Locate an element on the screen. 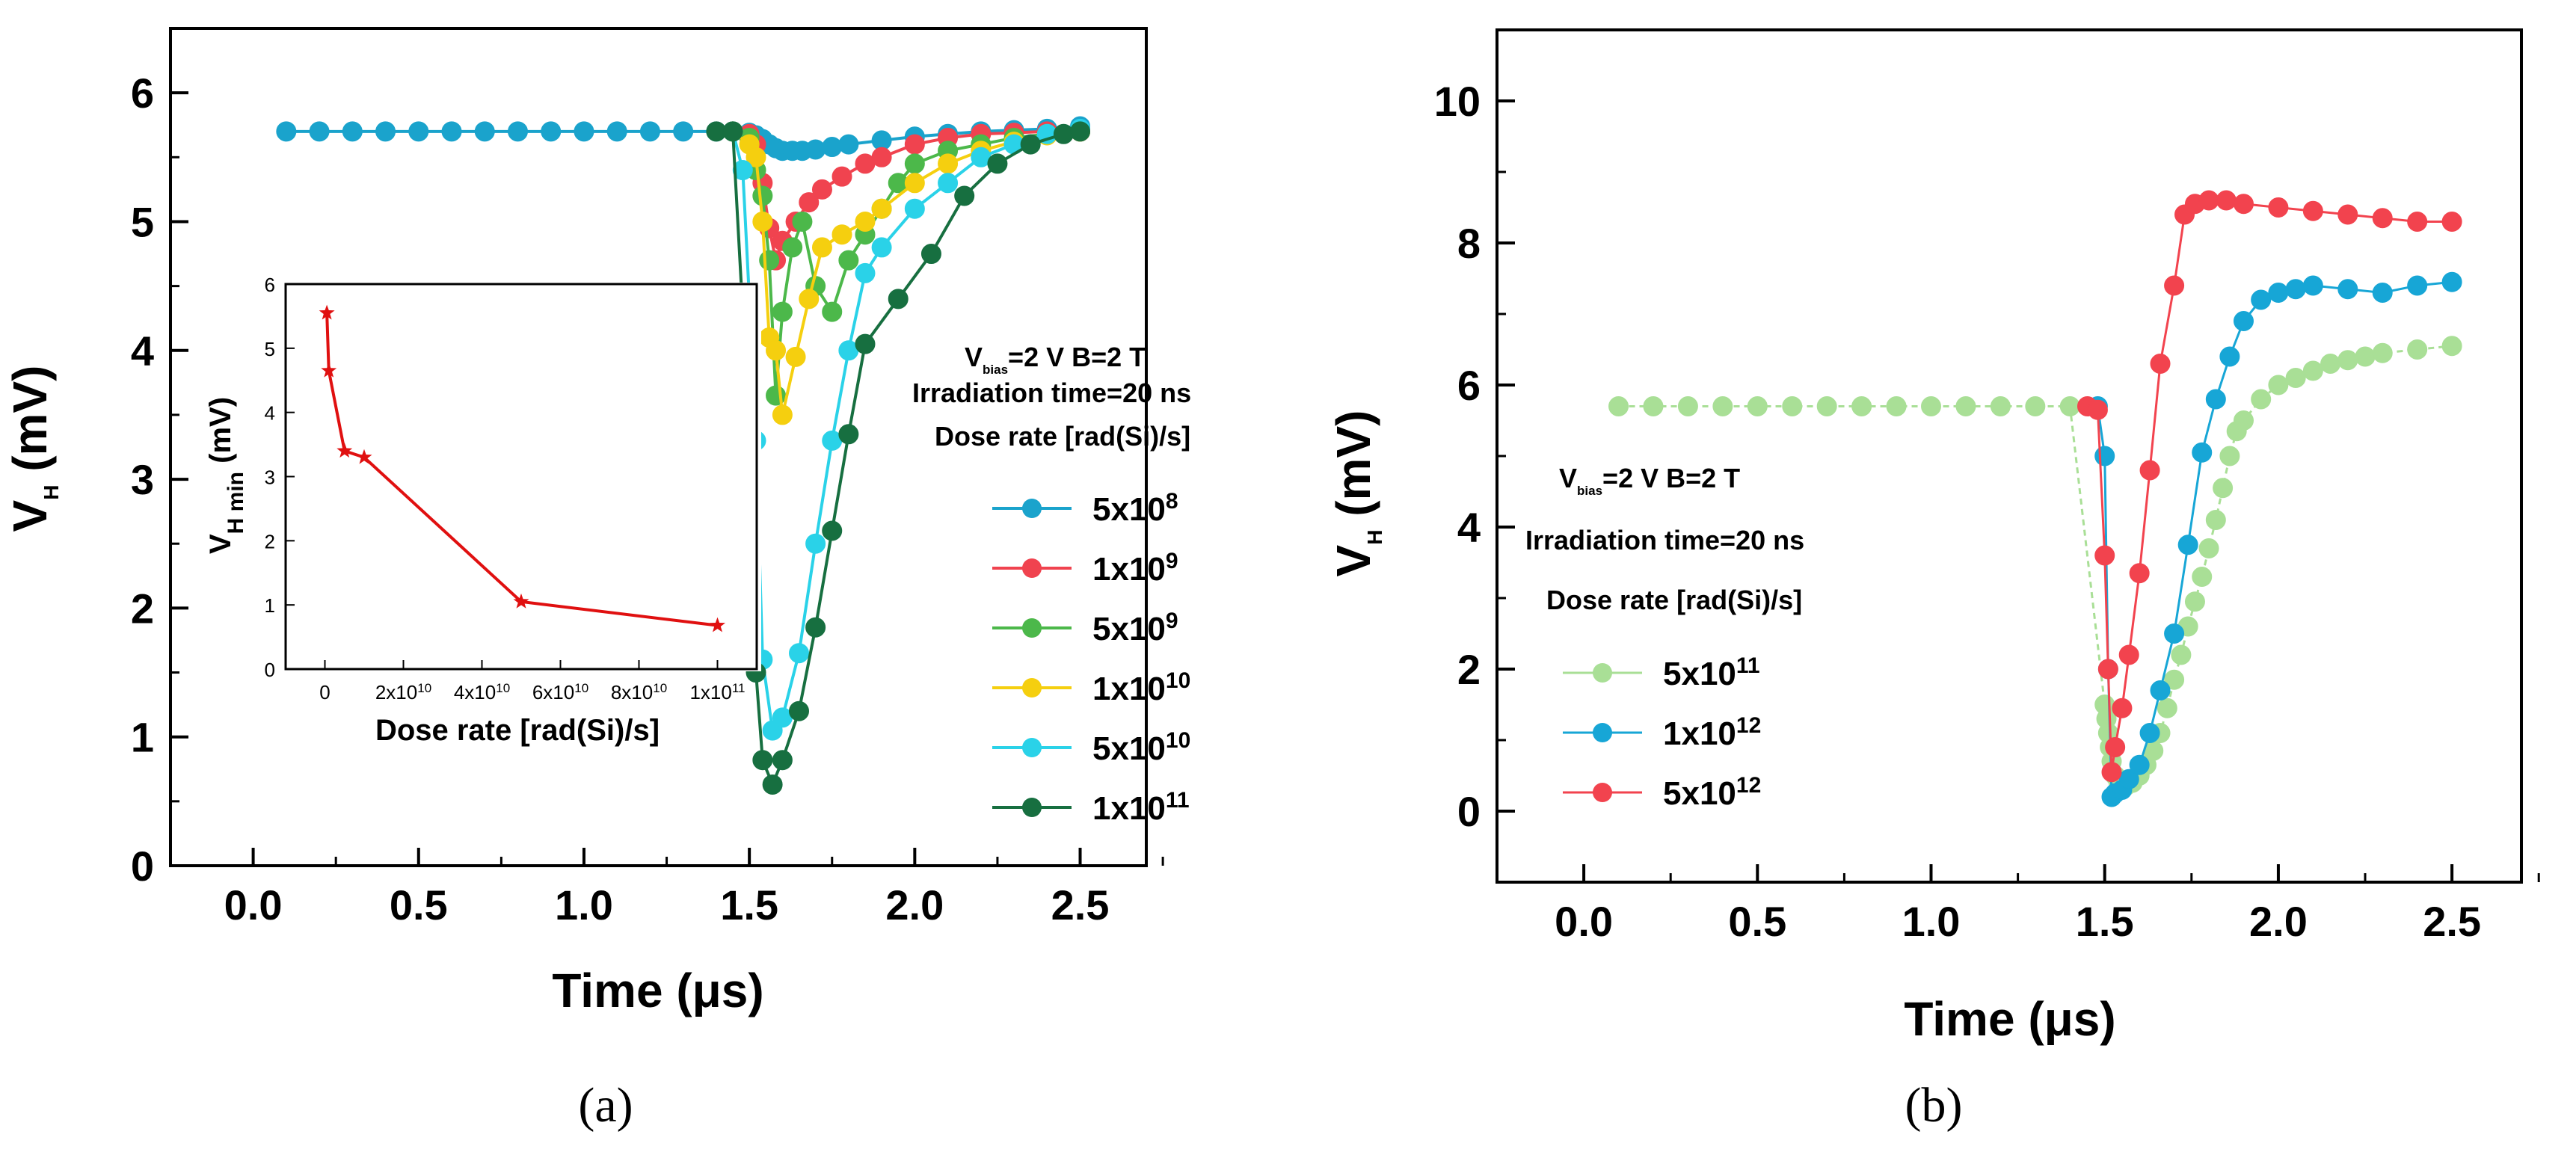  legend-label: 5x10¹¹ is located at coordinates (1711, 673).